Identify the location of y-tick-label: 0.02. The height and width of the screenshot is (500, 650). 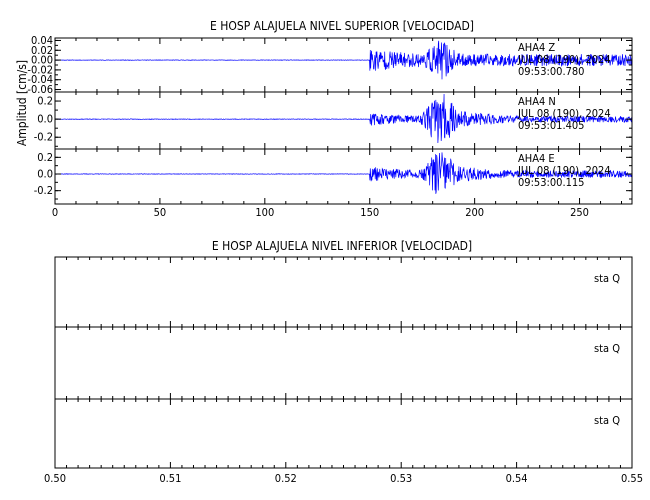
(42, 50).